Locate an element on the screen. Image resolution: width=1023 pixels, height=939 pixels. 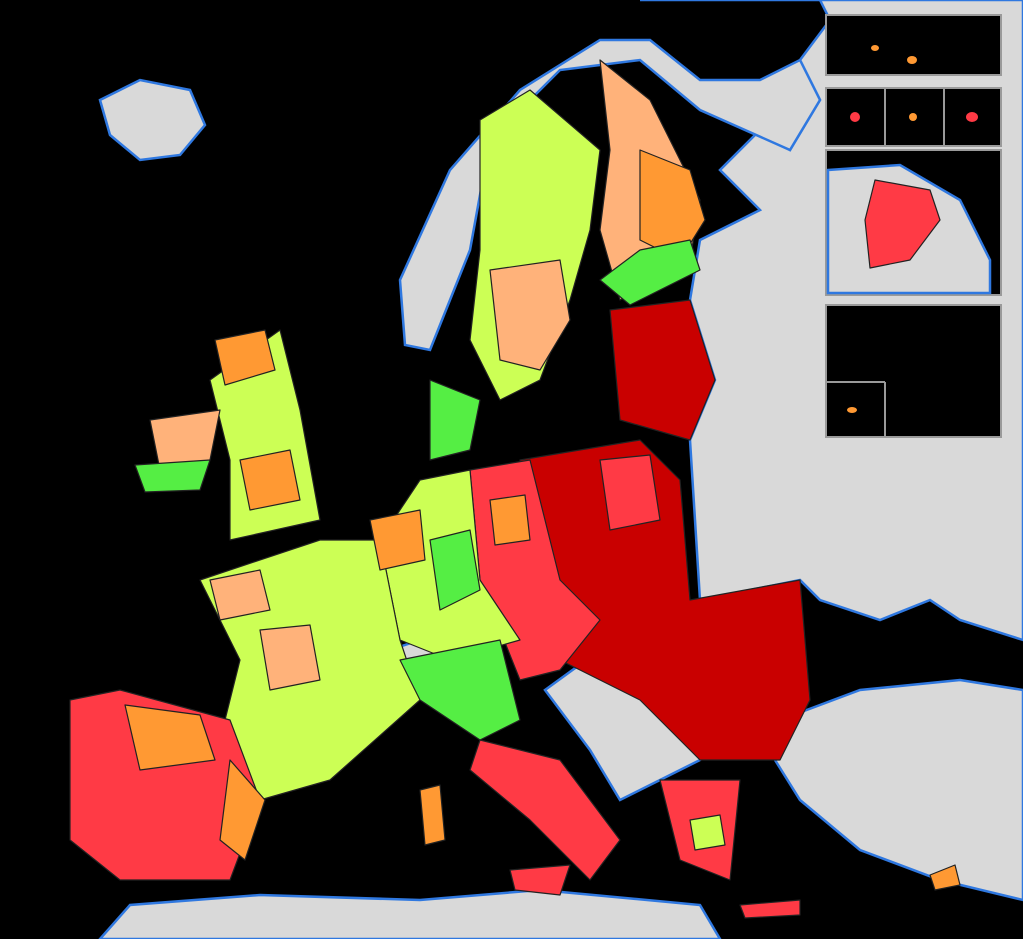
inset-region is located at coordinates (902, 224).